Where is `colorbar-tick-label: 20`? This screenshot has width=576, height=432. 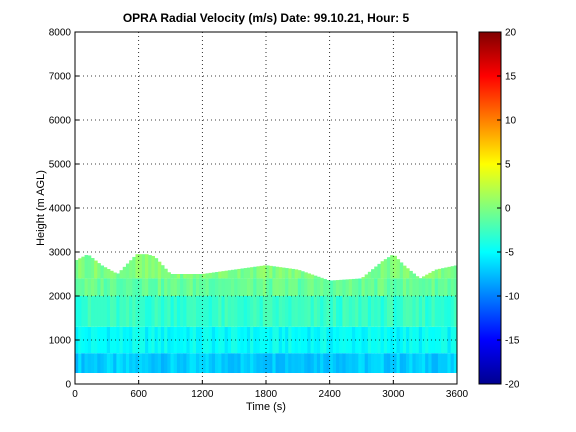
colorbar-tick-label: 20 is located at coordinates (511, 33).